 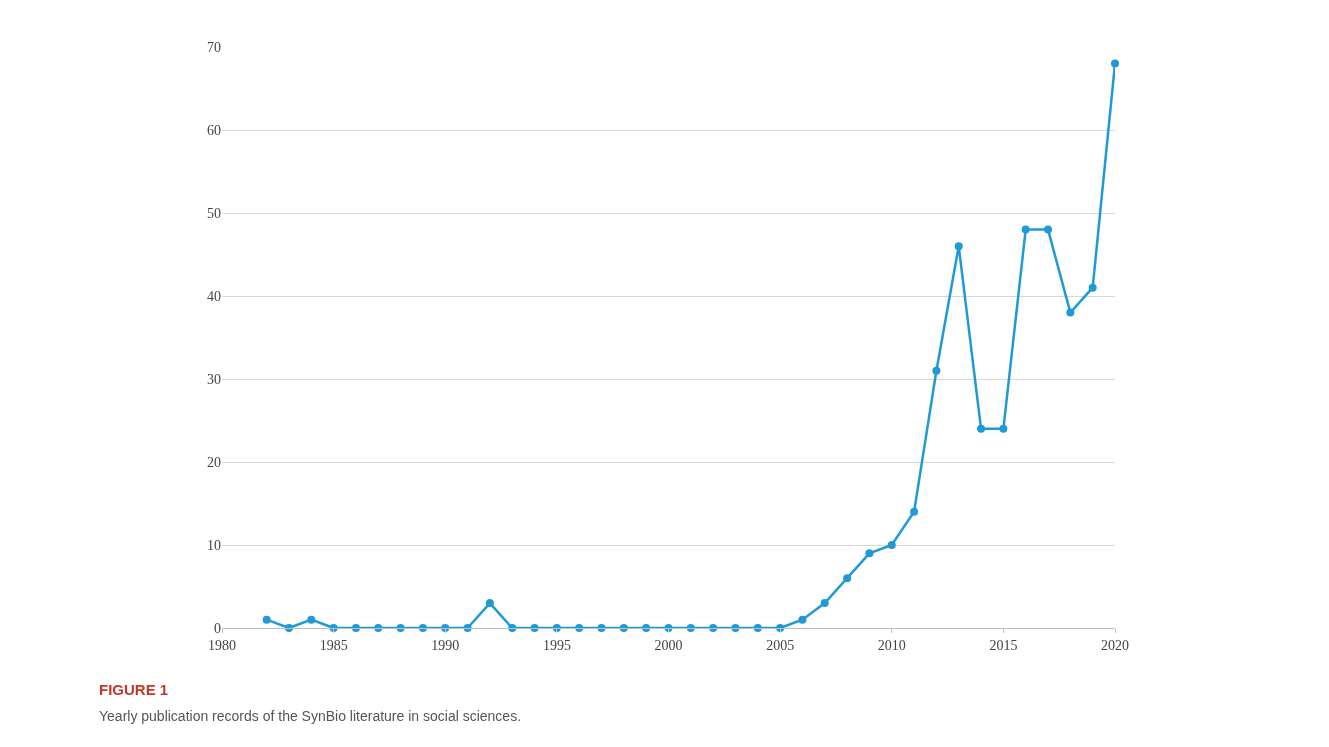 What do you see at coordinates (222, 645) in the screenshot?
I see `x-tick-label: 1980` at bounding box center [222, 645].